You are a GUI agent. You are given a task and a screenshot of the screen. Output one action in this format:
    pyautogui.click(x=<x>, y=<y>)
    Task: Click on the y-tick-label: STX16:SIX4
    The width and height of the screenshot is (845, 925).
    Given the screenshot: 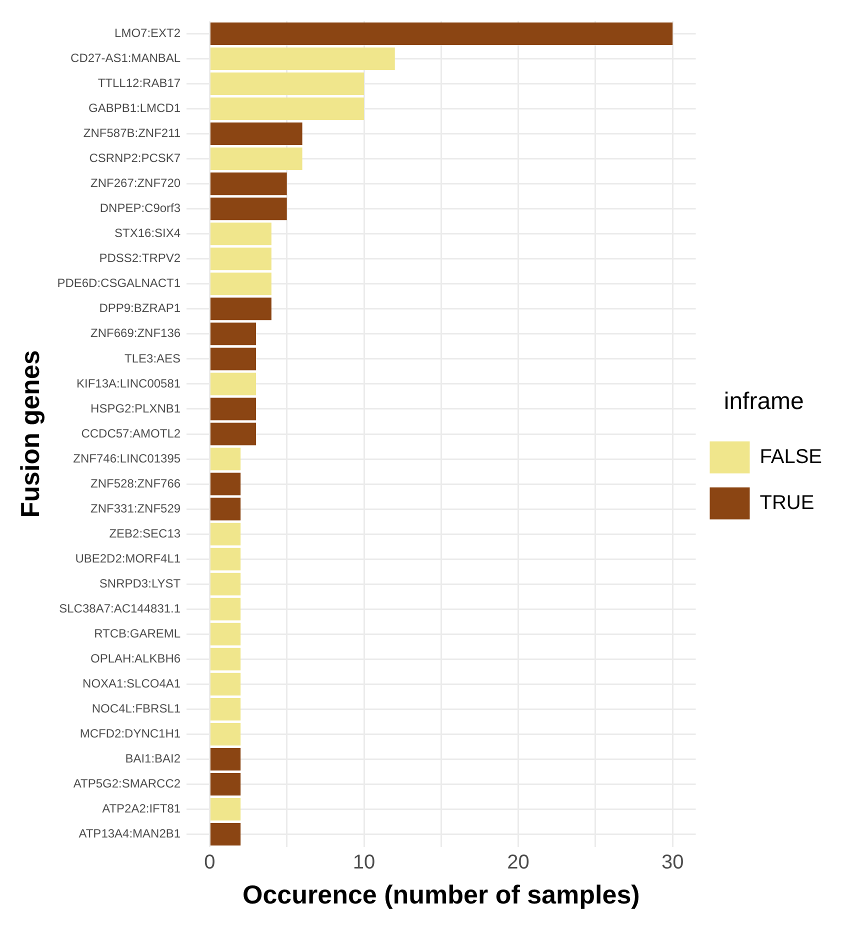 What is the action you would take?
    pyautogui.click(x=147, y=233)
    